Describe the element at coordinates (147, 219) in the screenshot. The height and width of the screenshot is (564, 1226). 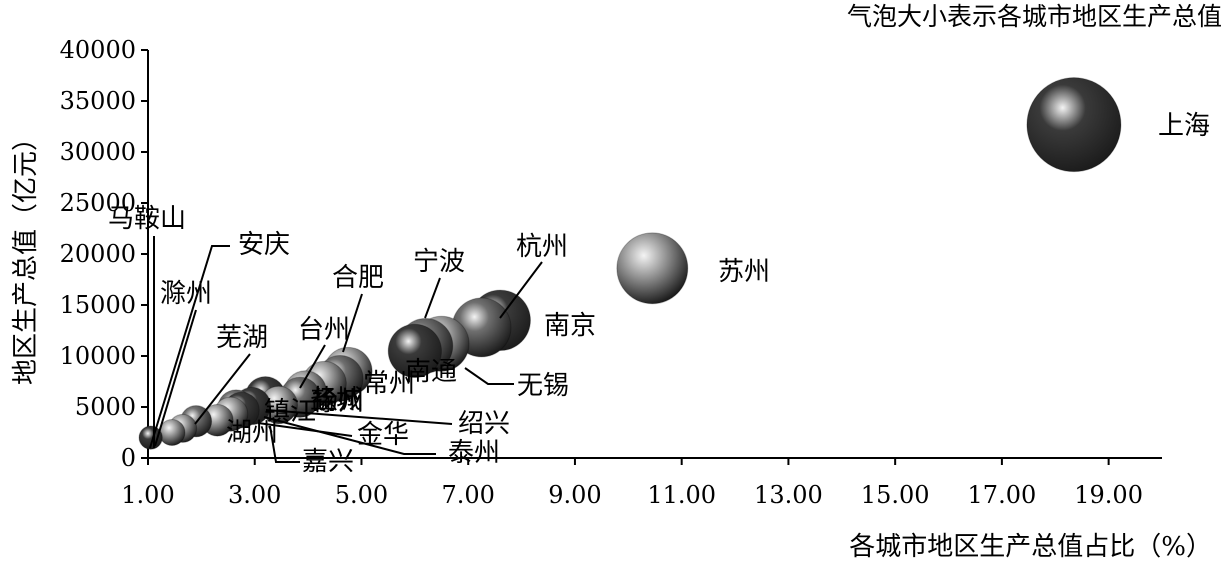
I see `bubble-label: 马鞍山` at that location.